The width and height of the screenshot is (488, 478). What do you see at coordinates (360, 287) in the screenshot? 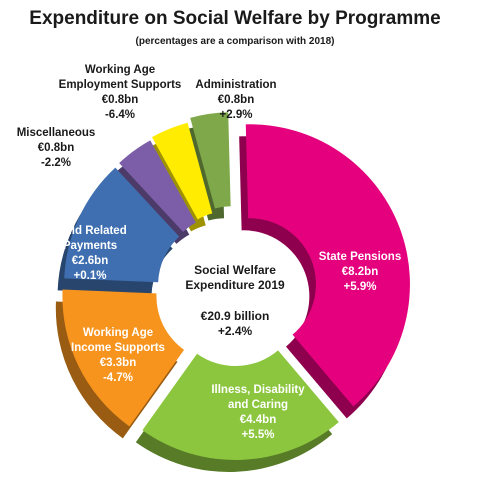
I see `label-state-pensions-change: +5.9%` at bounding box center [360, 287].